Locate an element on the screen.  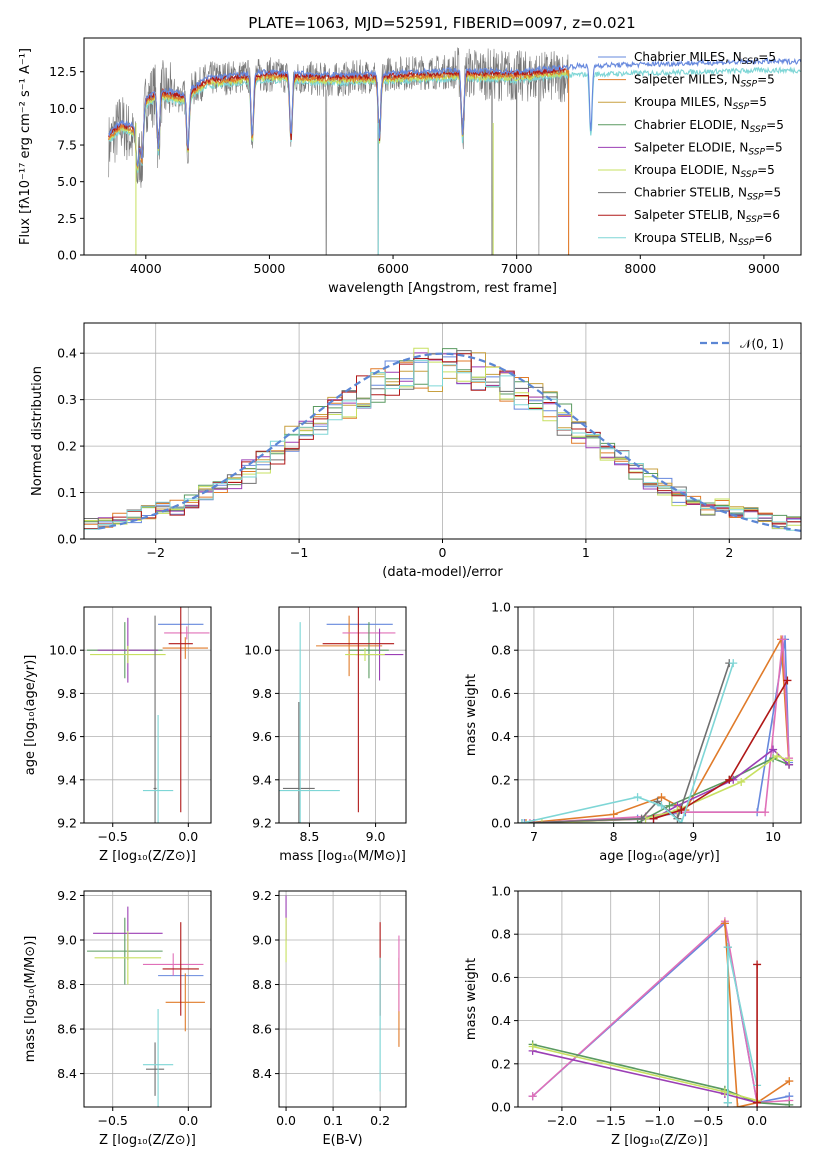
legend-label: Kroupa MILES, NSSP=5 is located at coordinates (700, 103).